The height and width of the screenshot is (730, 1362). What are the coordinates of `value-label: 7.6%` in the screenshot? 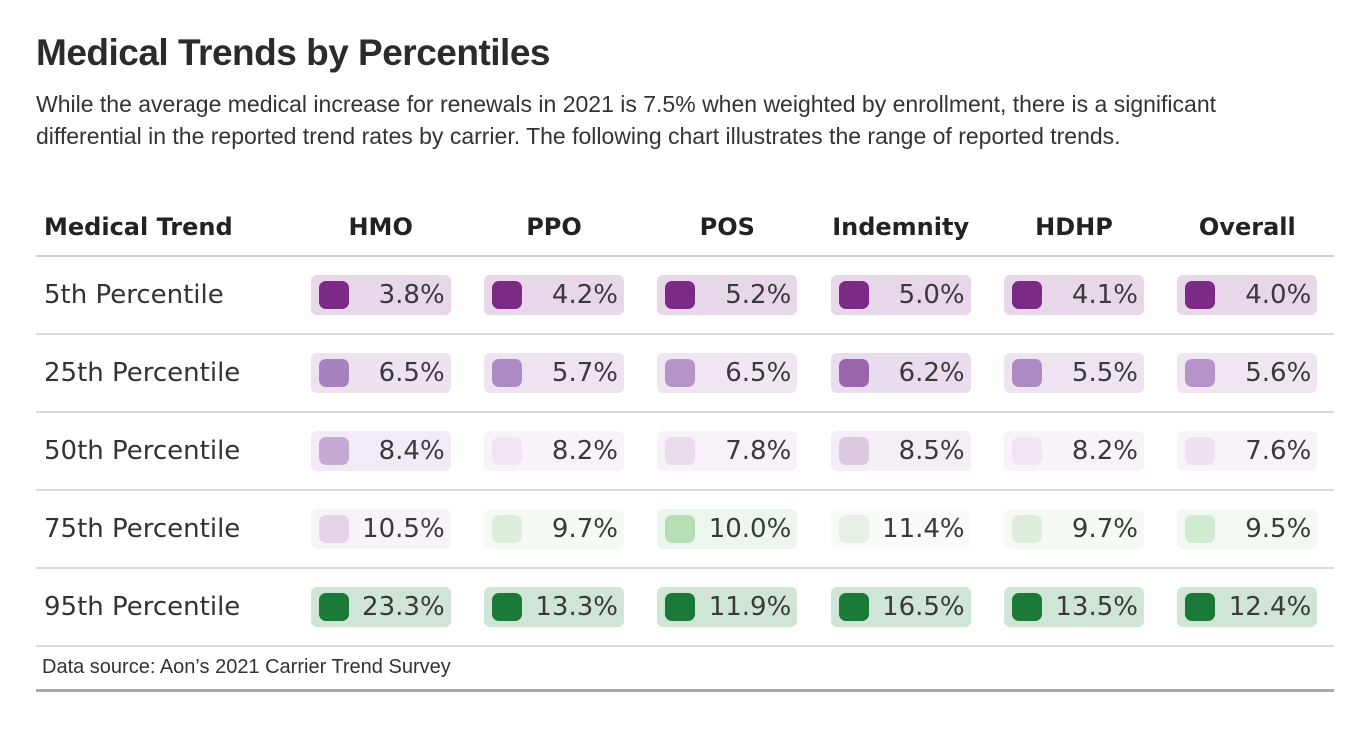 It's located at (1278, 451).